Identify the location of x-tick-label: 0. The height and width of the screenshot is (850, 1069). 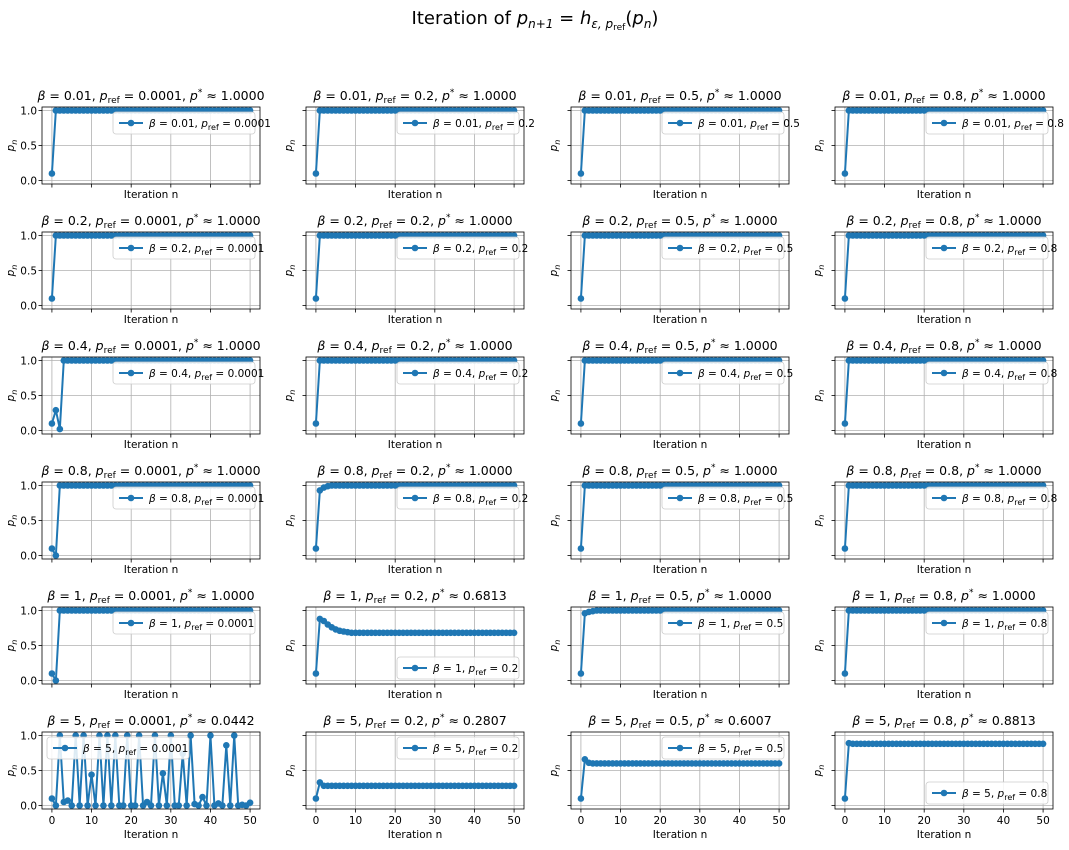
(52, 821).